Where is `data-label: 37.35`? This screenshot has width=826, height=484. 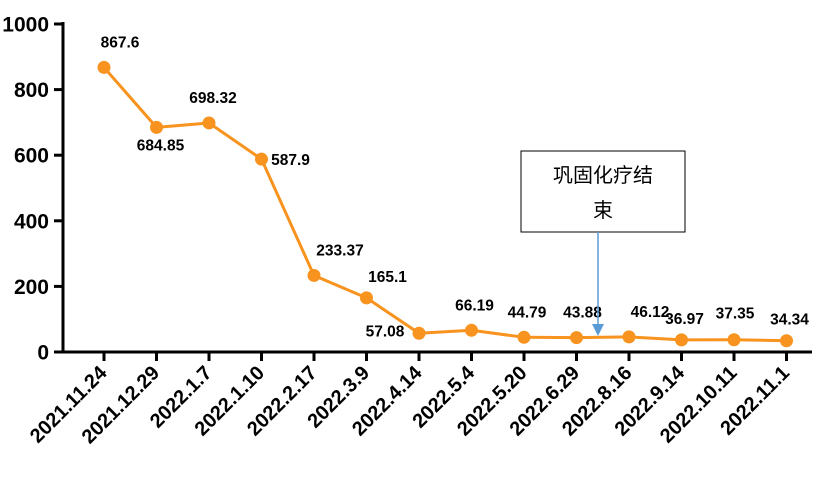 data-label: 37.35 is located at coordinates (735, 314).